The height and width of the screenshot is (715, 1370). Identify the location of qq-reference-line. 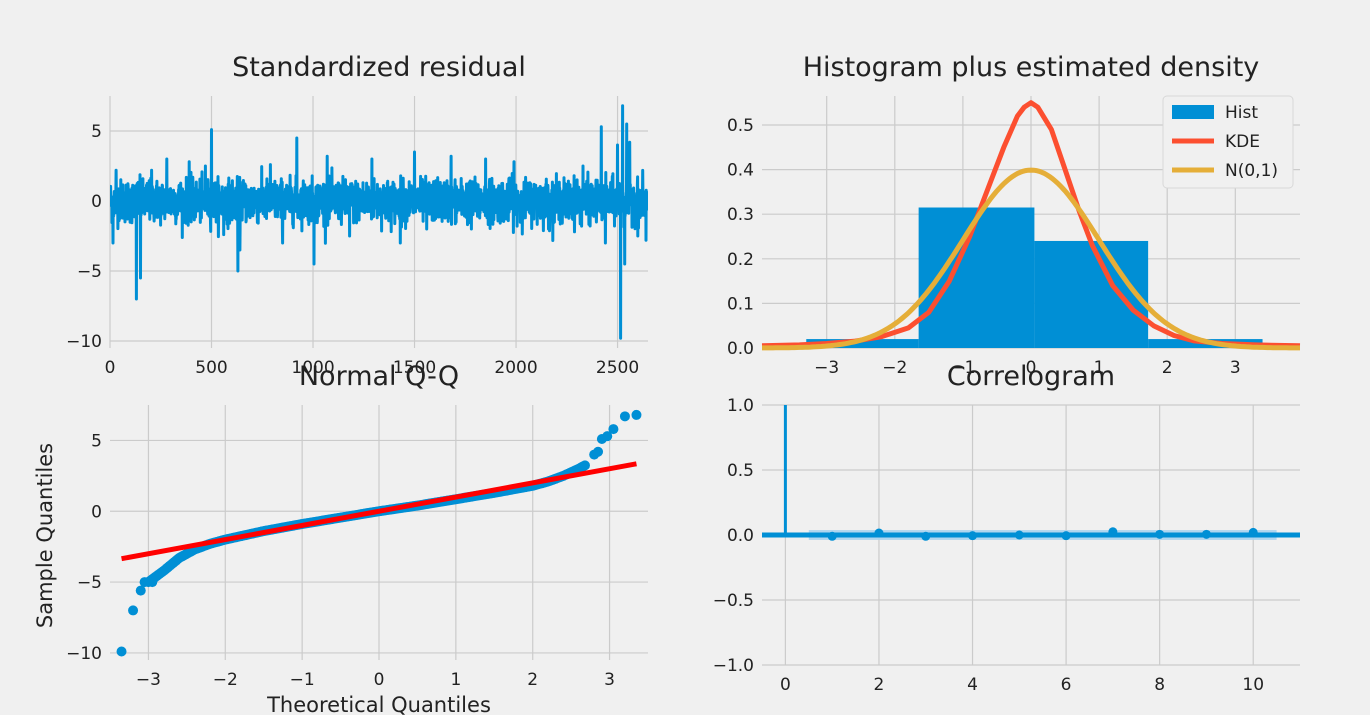
(379, 511).